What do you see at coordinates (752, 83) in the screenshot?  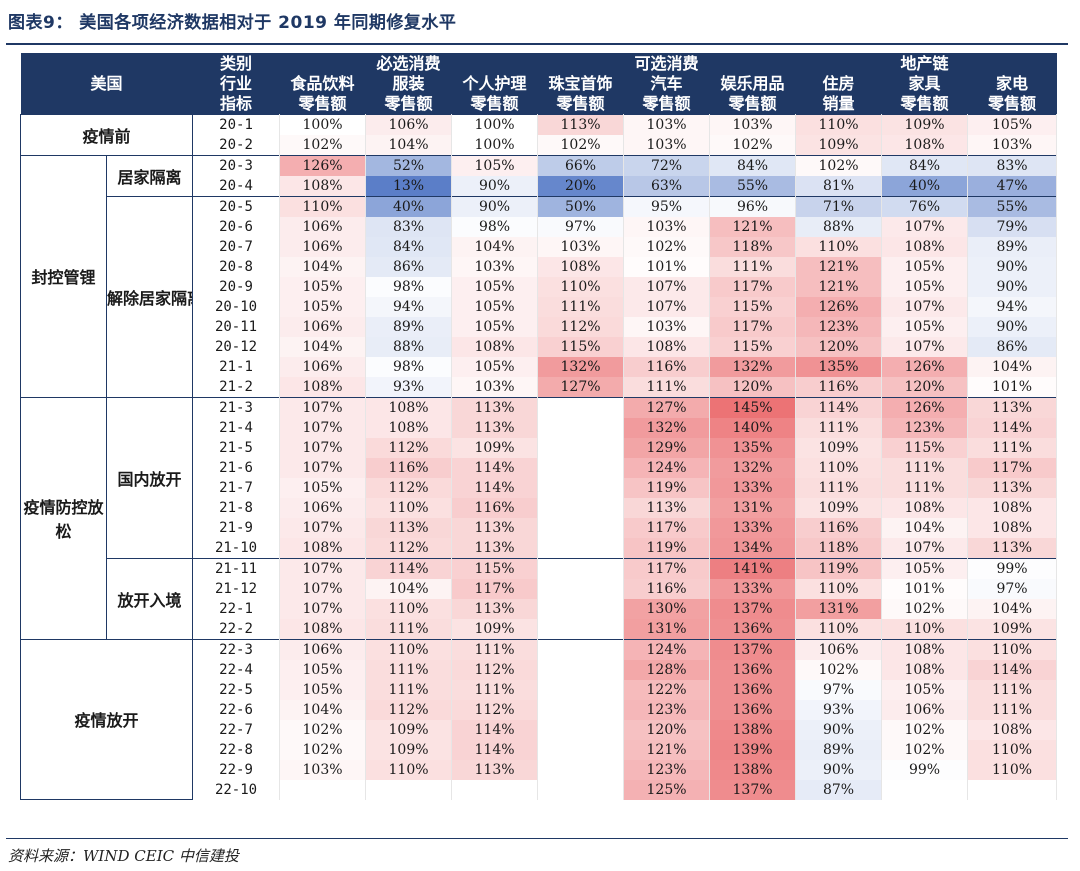 I see `header-row2-col6: 娱乐用品` at bounding box center [752, 83].